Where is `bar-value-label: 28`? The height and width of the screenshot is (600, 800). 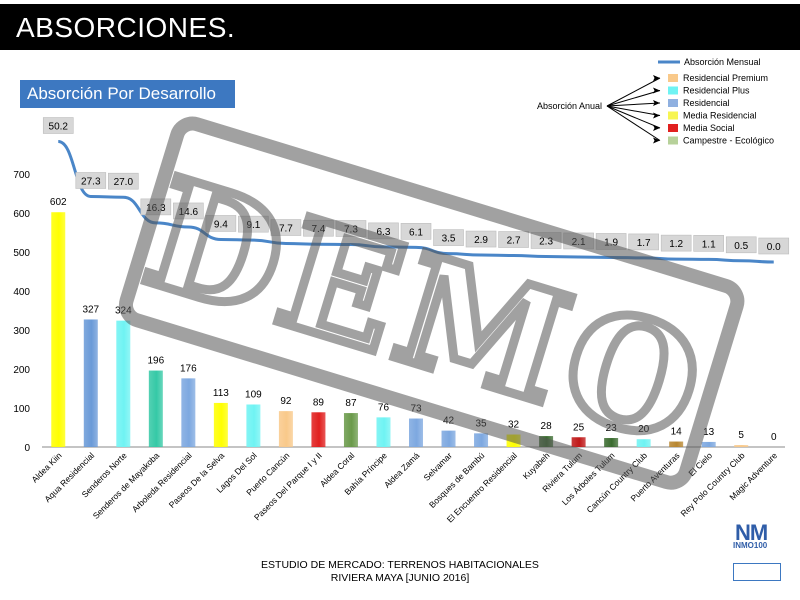
bar-value-label: 28 is located at coordinates (547, 426).